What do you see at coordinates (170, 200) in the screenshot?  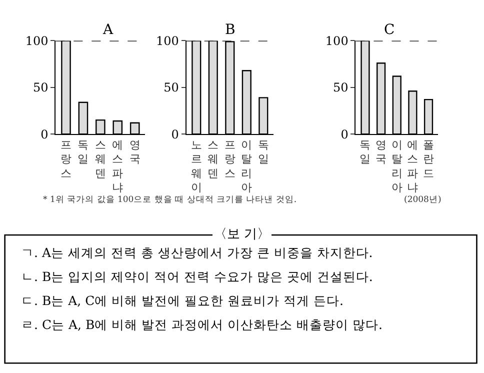 I see `text: * 1위 국가의 값을 100으로 했을 때 상대적 크기를 나타낸 것임.` at bounding box center [170, 200].